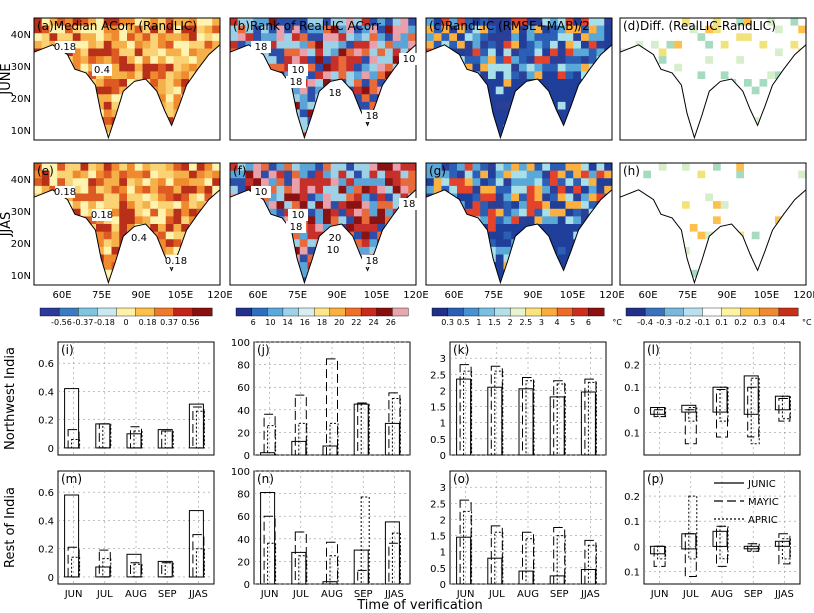 This screenshot has height=613, width=814. Describe the element at coordinates (721, 322) in the screenshot. I see `colorbar-tick-label: 0.1` at that location.